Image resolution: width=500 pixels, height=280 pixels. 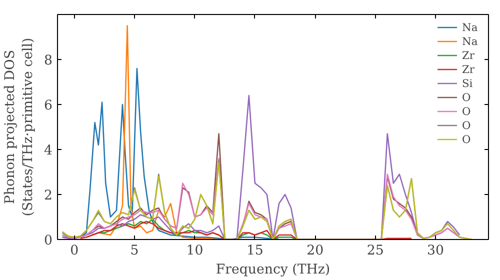 I want to click on y-tick-label: 6, so click(x=48, y=106).